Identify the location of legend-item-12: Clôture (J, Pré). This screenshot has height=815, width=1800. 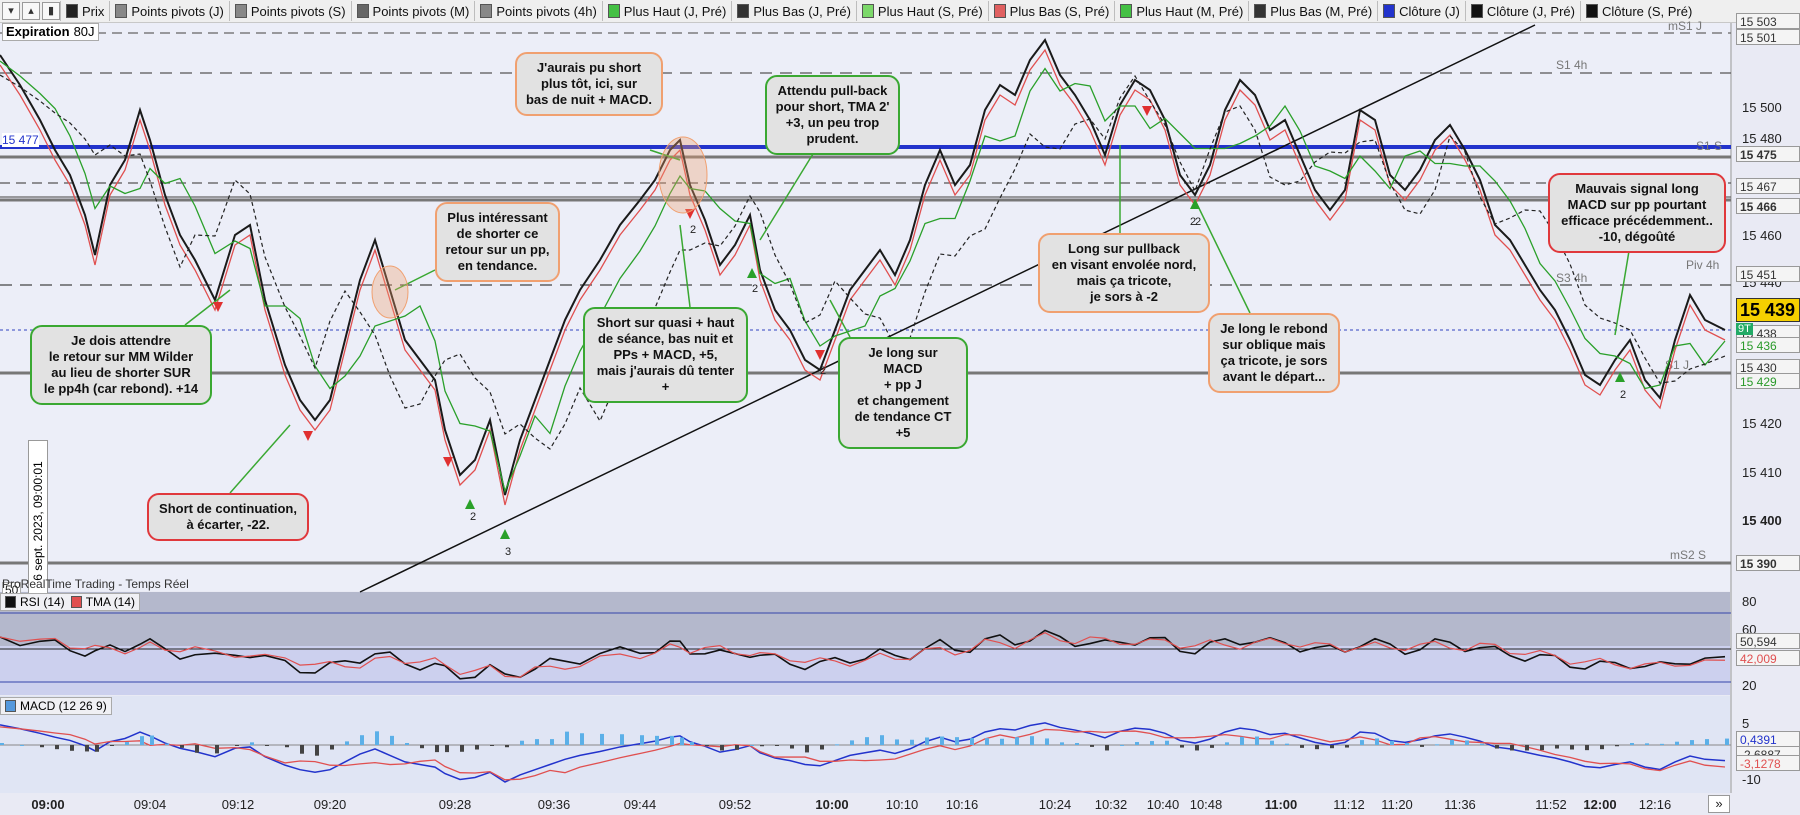
(1522, 11).